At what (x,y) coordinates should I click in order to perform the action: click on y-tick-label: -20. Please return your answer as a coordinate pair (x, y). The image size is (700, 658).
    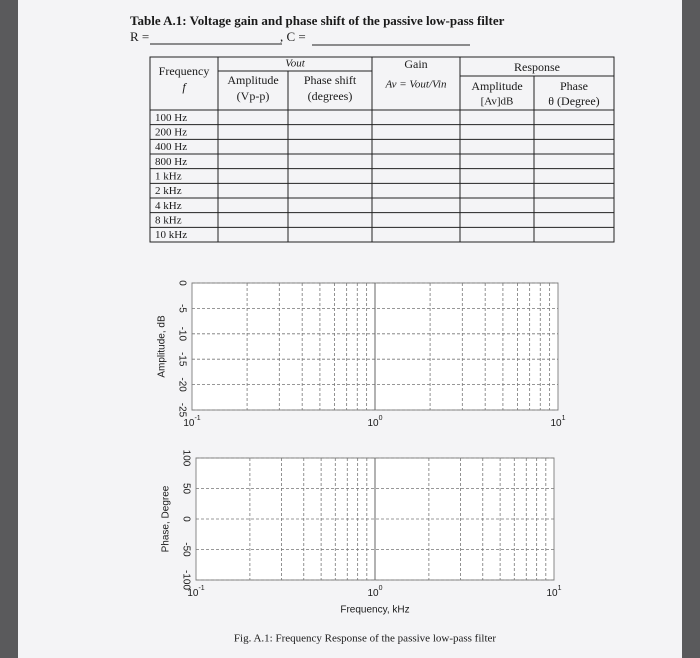
    Looking at the image, I should click on (181, 384).